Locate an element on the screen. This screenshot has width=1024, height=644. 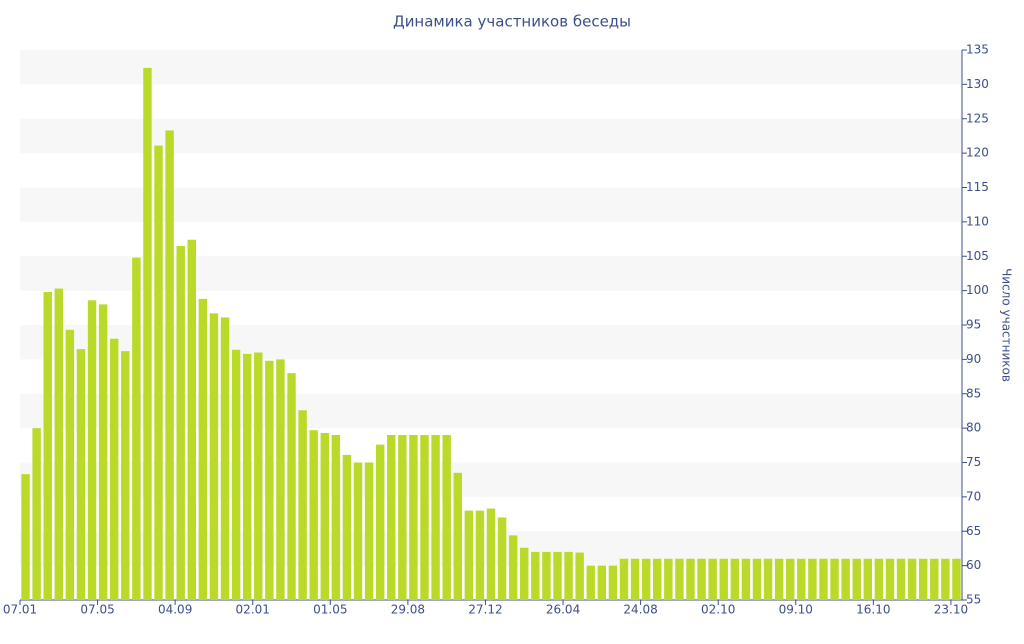
y-tick-label: 120 is located at coordinates (977, 153).